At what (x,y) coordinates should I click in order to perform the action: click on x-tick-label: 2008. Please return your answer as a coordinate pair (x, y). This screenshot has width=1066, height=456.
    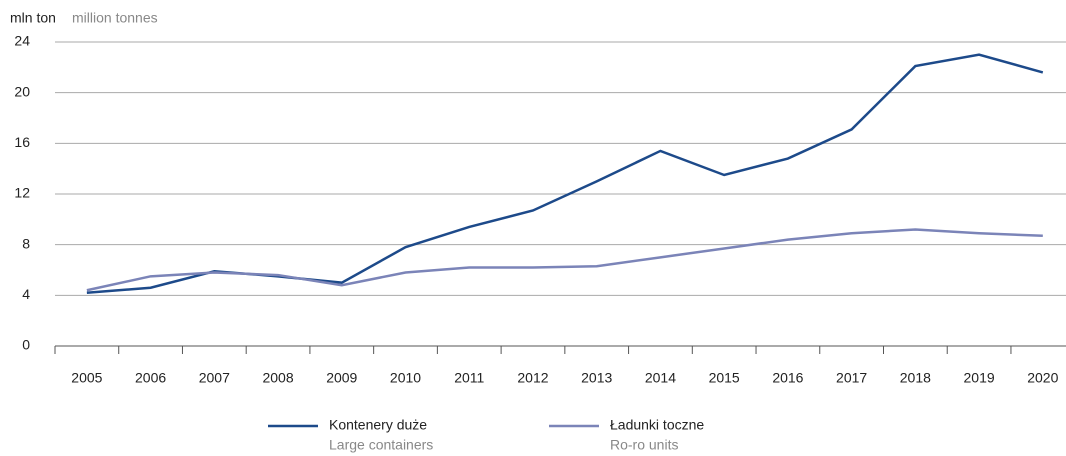
    Looking at the image, I should click on (277, 378).